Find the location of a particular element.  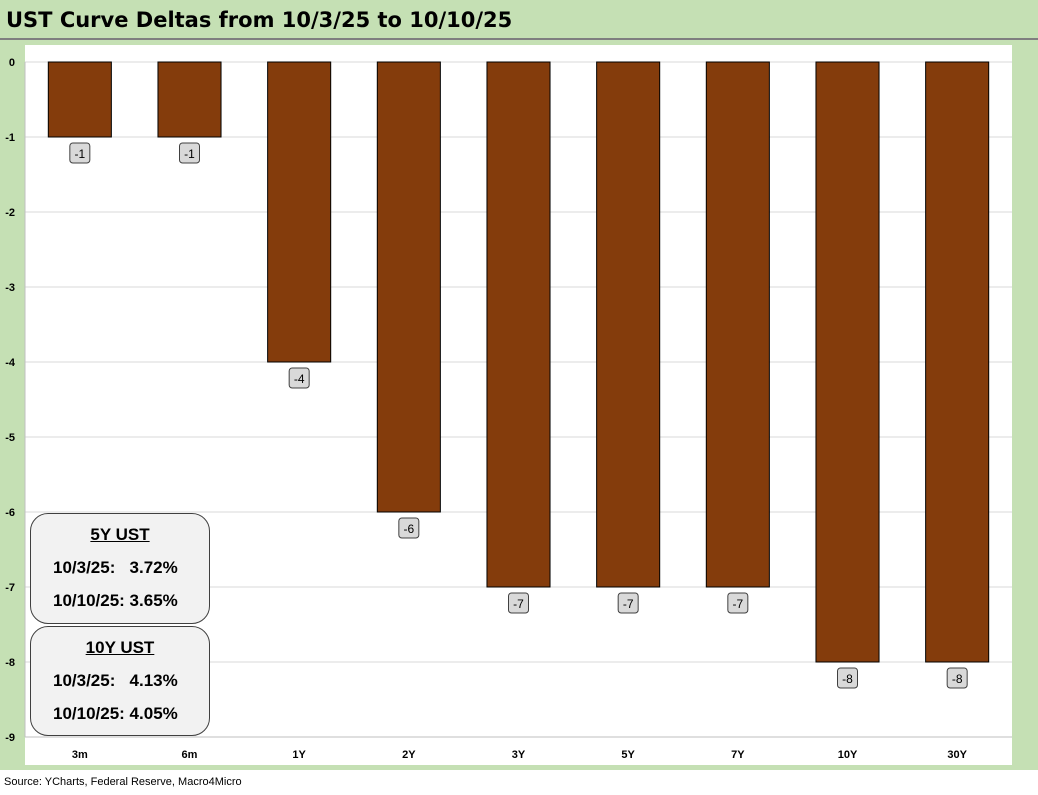

y-tick-label: -5 is located at coordinates (10, 438).